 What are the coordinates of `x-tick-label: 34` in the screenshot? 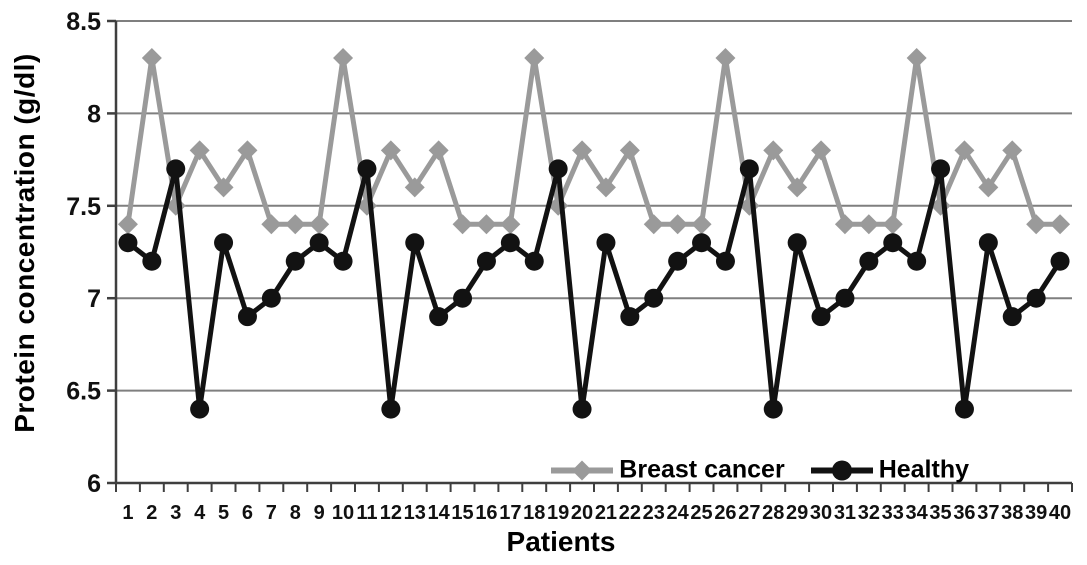 It's located at (917, 513).